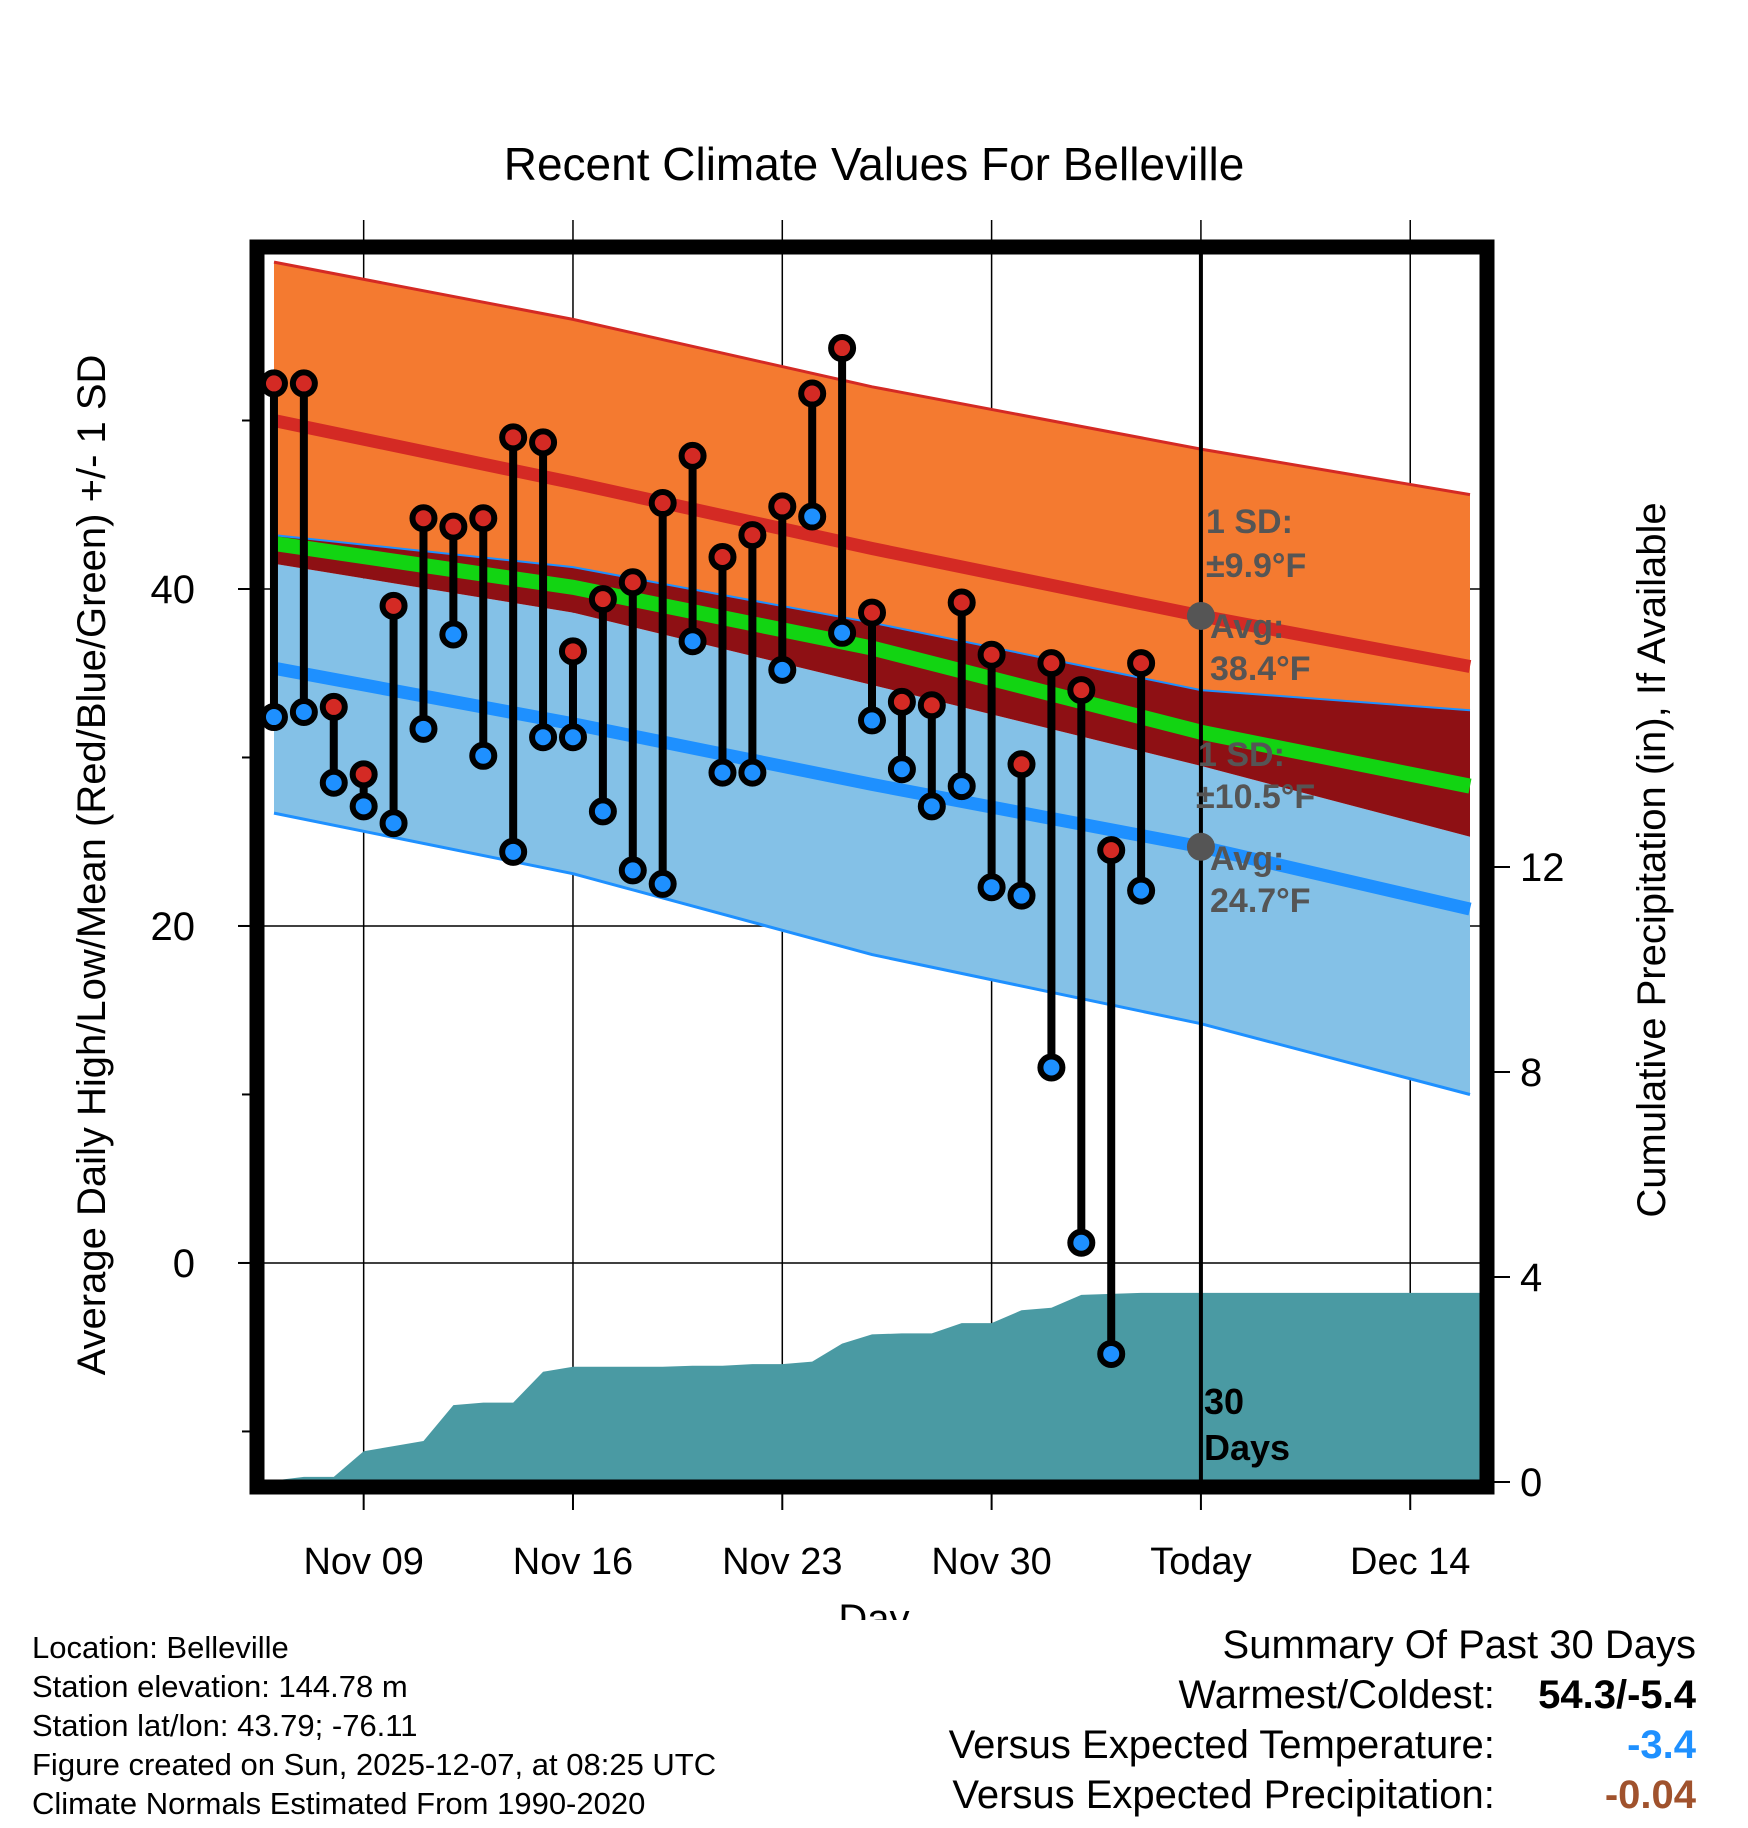 This screenshot has width=1748, height=1828. Describe the element at coordinates (1650, 1795) in the screenshot. I see `precip-value: -0.04` at that location.